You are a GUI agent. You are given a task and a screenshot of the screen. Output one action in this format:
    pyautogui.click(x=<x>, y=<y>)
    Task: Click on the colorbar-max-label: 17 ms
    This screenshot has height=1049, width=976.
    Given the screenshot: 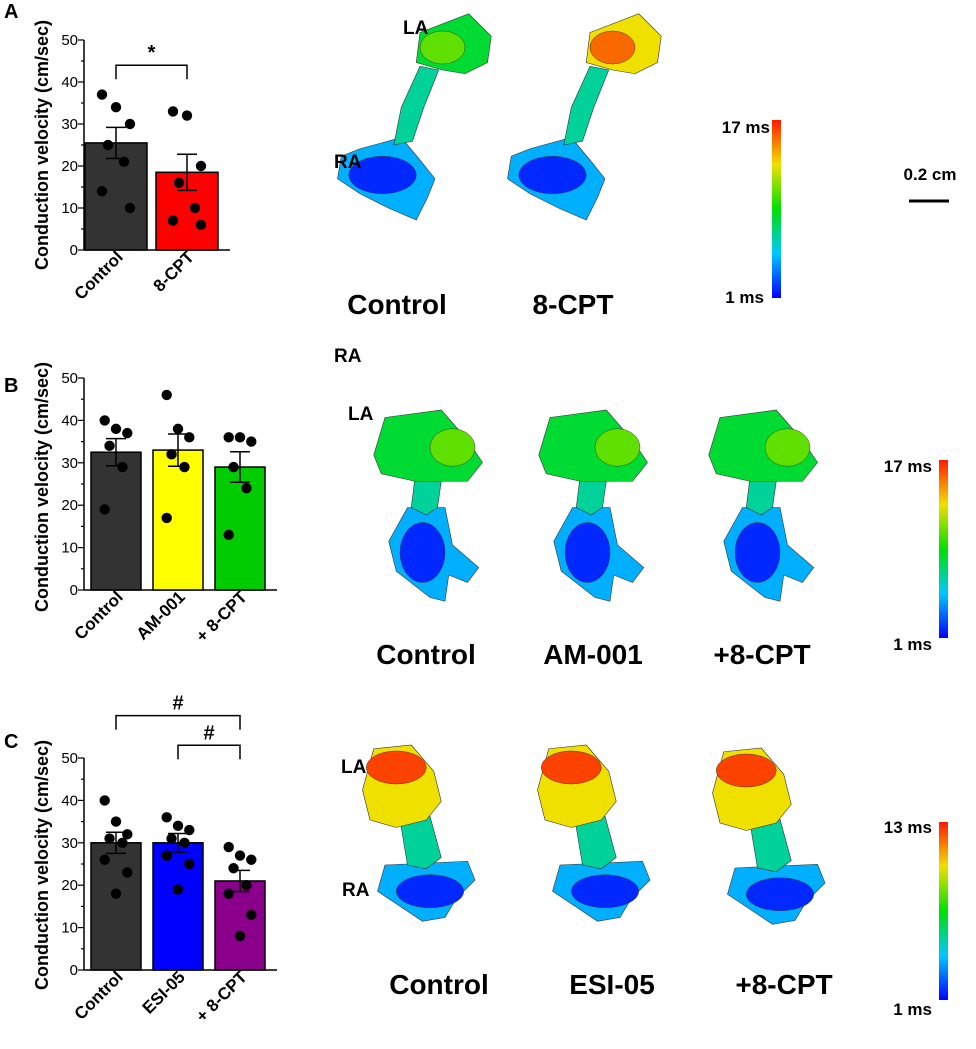 What is the action you would take?
    pyautogui.click(x=908, y=466)
    